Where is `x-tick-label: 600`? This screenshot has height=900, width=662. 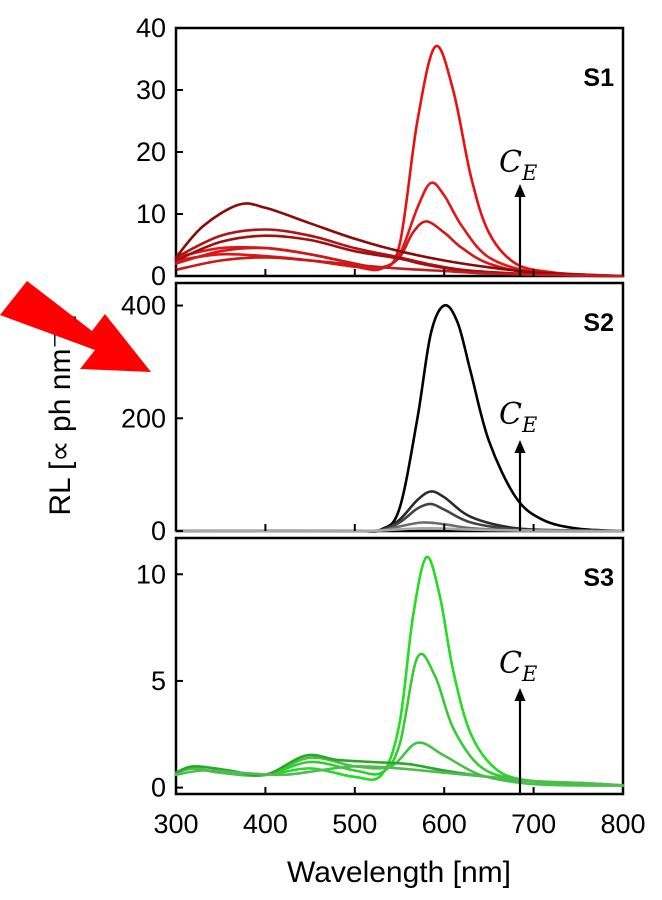 x-tick-label: 600 is located at coordinates (444, 824).